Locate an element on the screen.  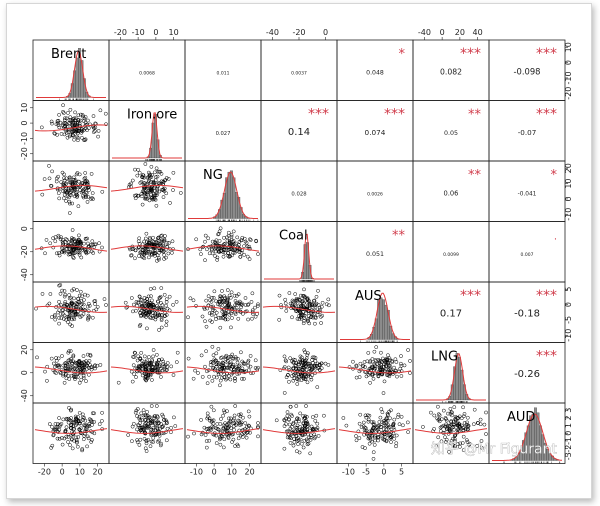
significance-stars: ** is located at coordinates (475, 115).